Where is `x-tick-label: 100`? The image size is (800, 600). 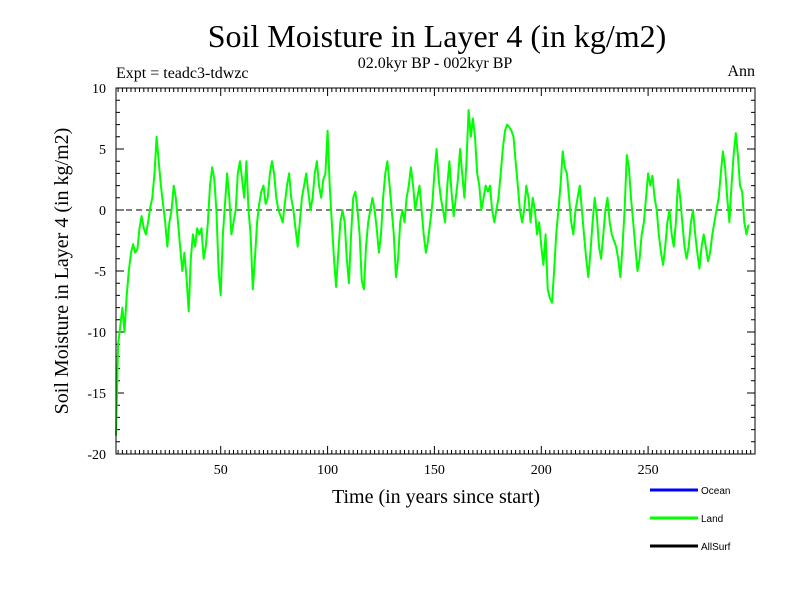
x-tick-label: 100 is located at coordinates (327, 470).